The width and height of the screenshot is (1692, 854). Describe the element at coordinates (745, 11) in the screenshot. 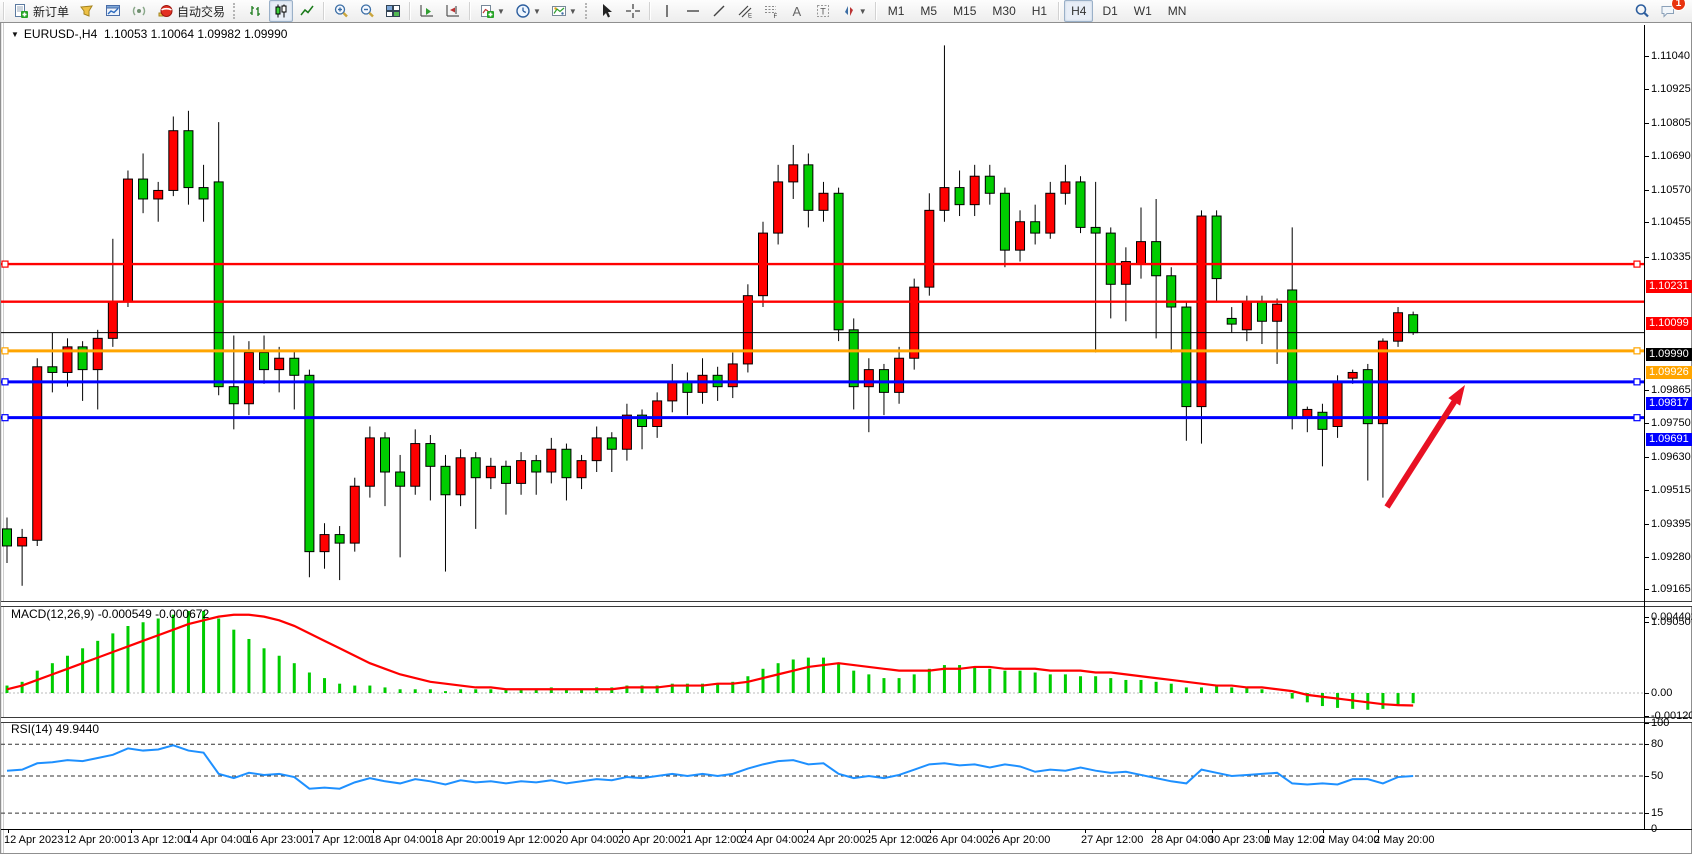

I see `equidistant-channel-button: E` at that location.